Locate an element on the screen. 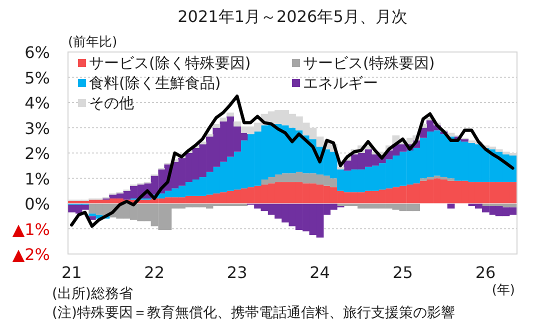 The image size is (540, 326). legend-label: サービス(除く特殊要因) is located at coordinates (170, 63).